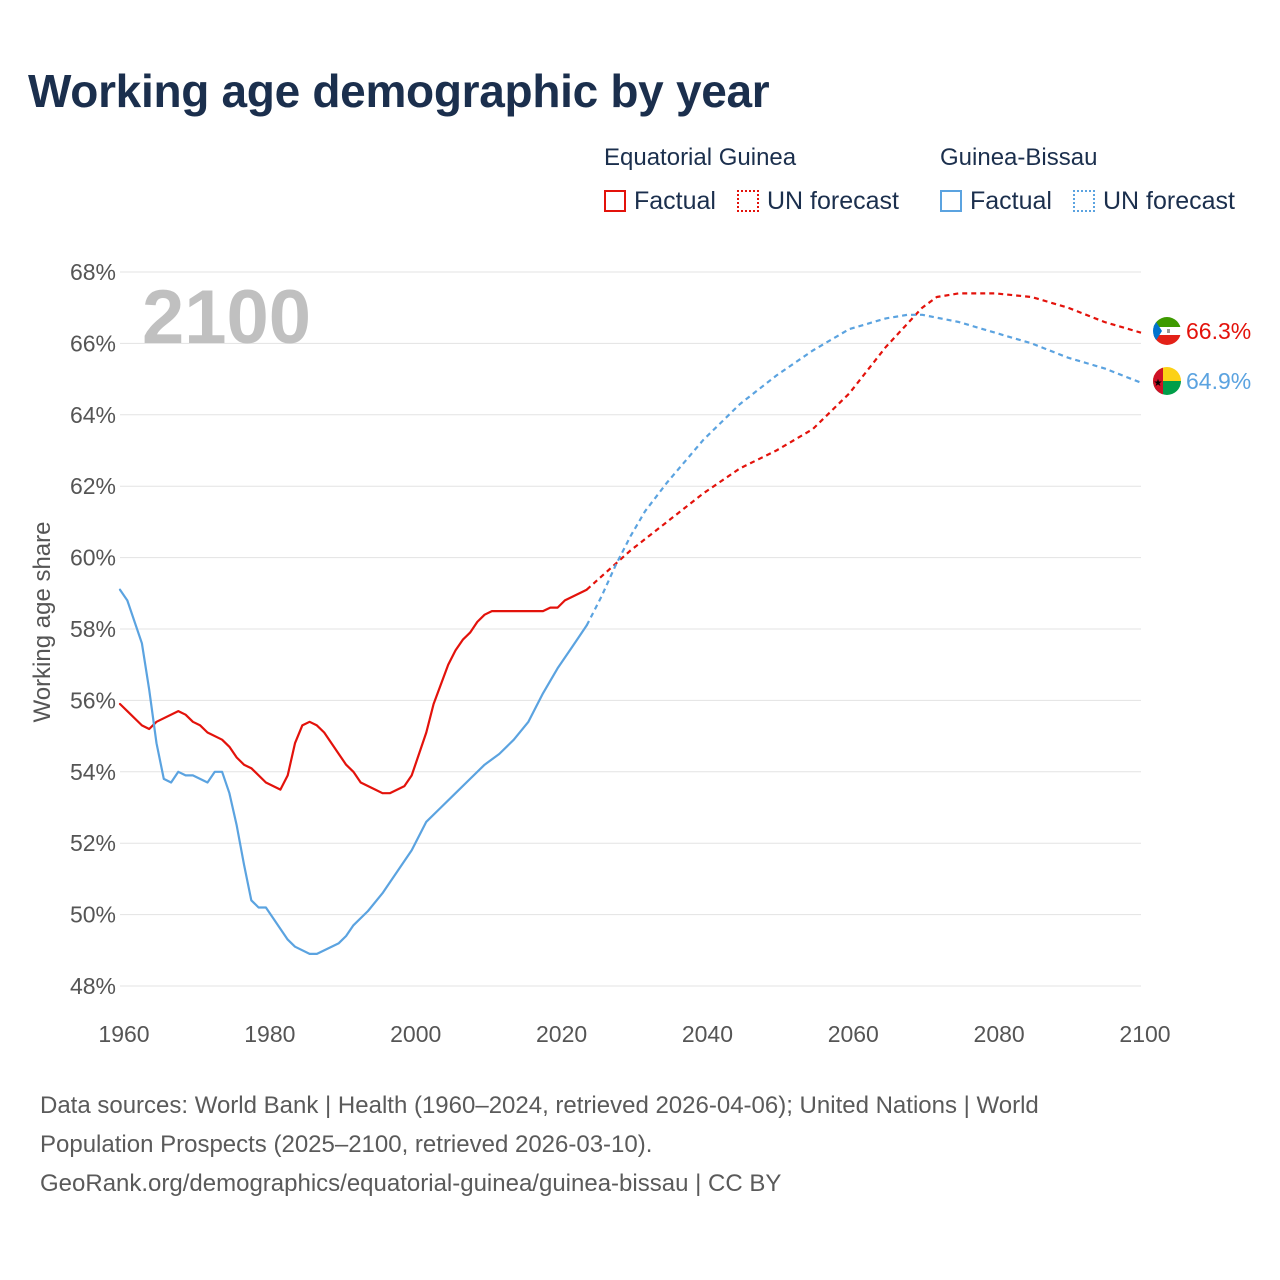 The height and width of the screenshot is (1280, 1280). I want to click on chart-title: Working age demographic by year, so click(399, 91).